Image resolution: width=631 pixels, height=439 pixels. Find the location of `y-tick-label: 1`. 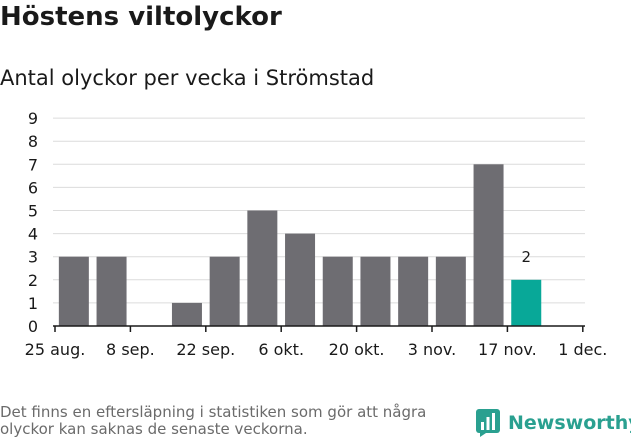

y-tick-label: 1 is located at coordinates (33, 303).